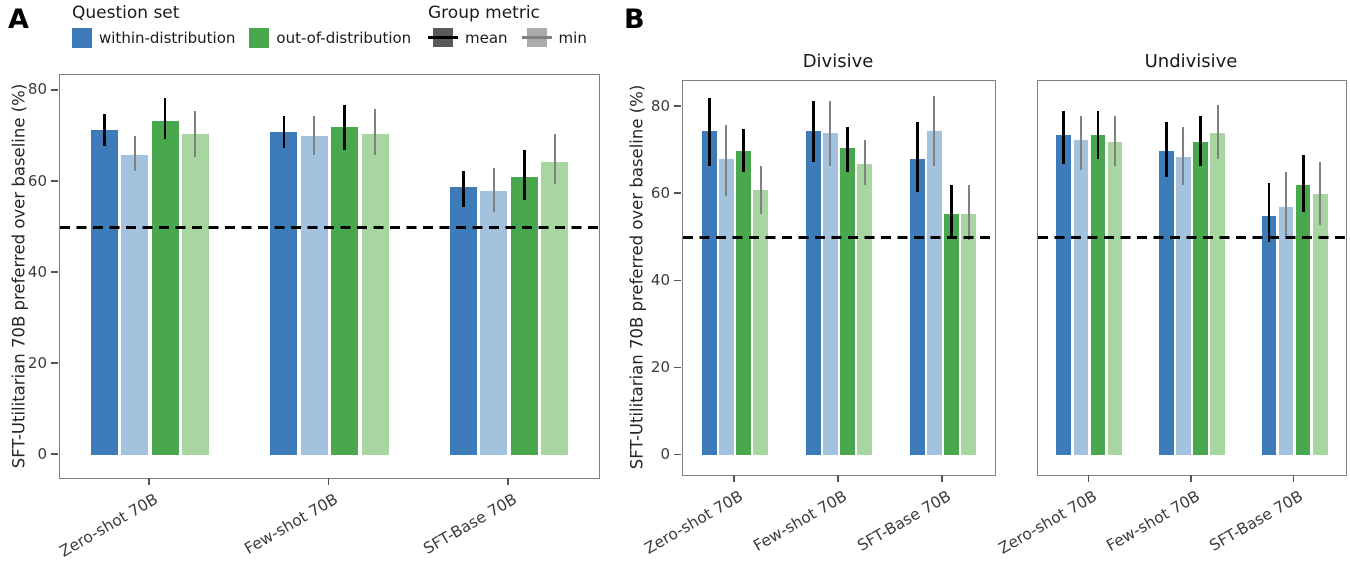  What do you see at coordinates (344, 38) in the screenshot?
I see `legend-item-label: out-of-distribution` at bounding box center [344, 38].